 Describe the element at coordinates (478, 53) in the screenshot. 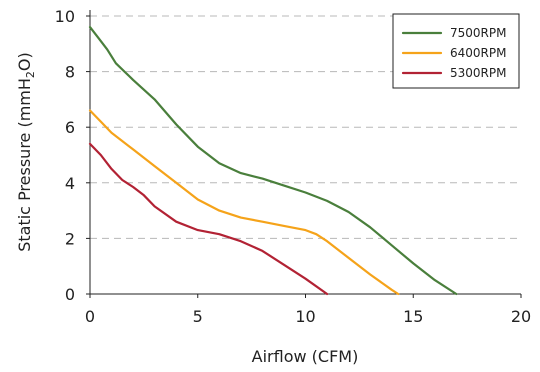

I see `legend-label-6400rpm: 6400RPM` at that location.